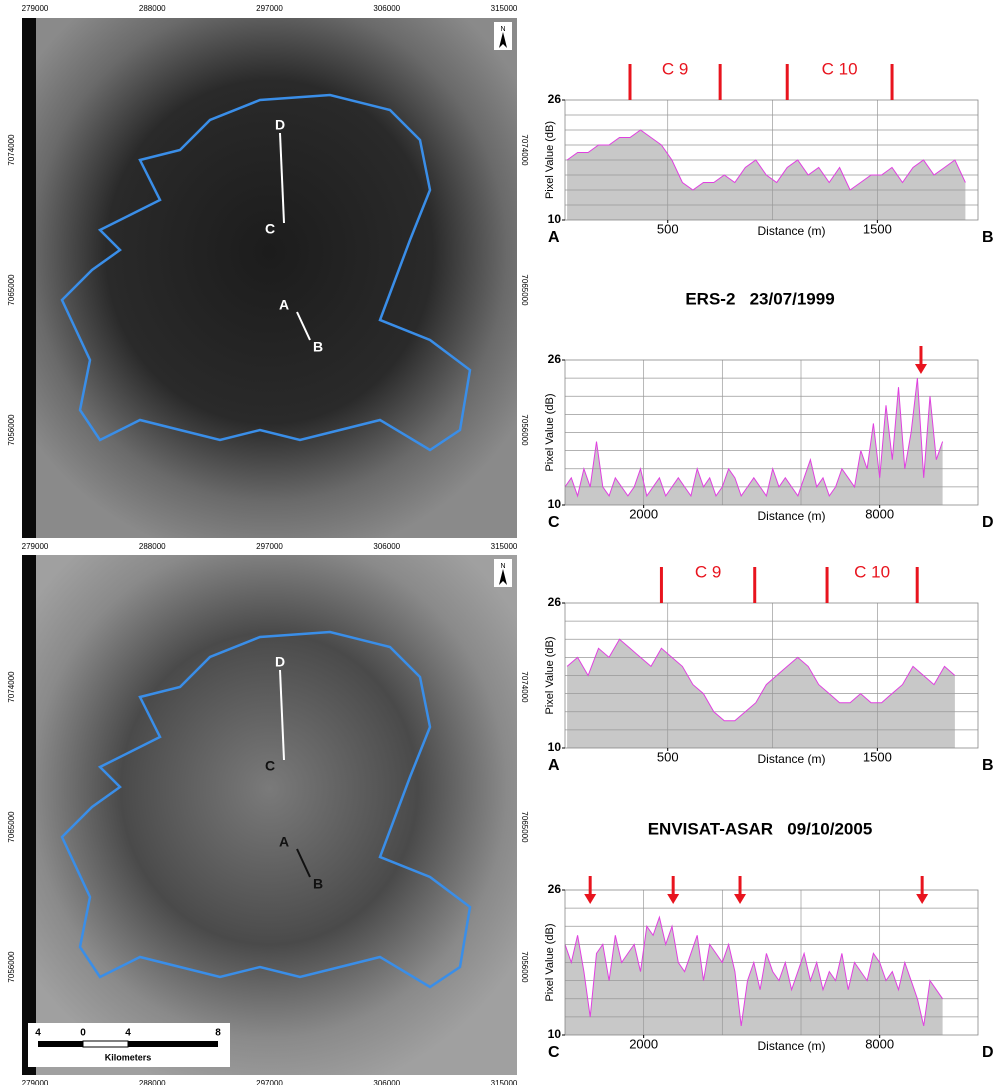 This screenshot has width=998, height=1085. I want to click on end-label: D, so click(988, 1052).